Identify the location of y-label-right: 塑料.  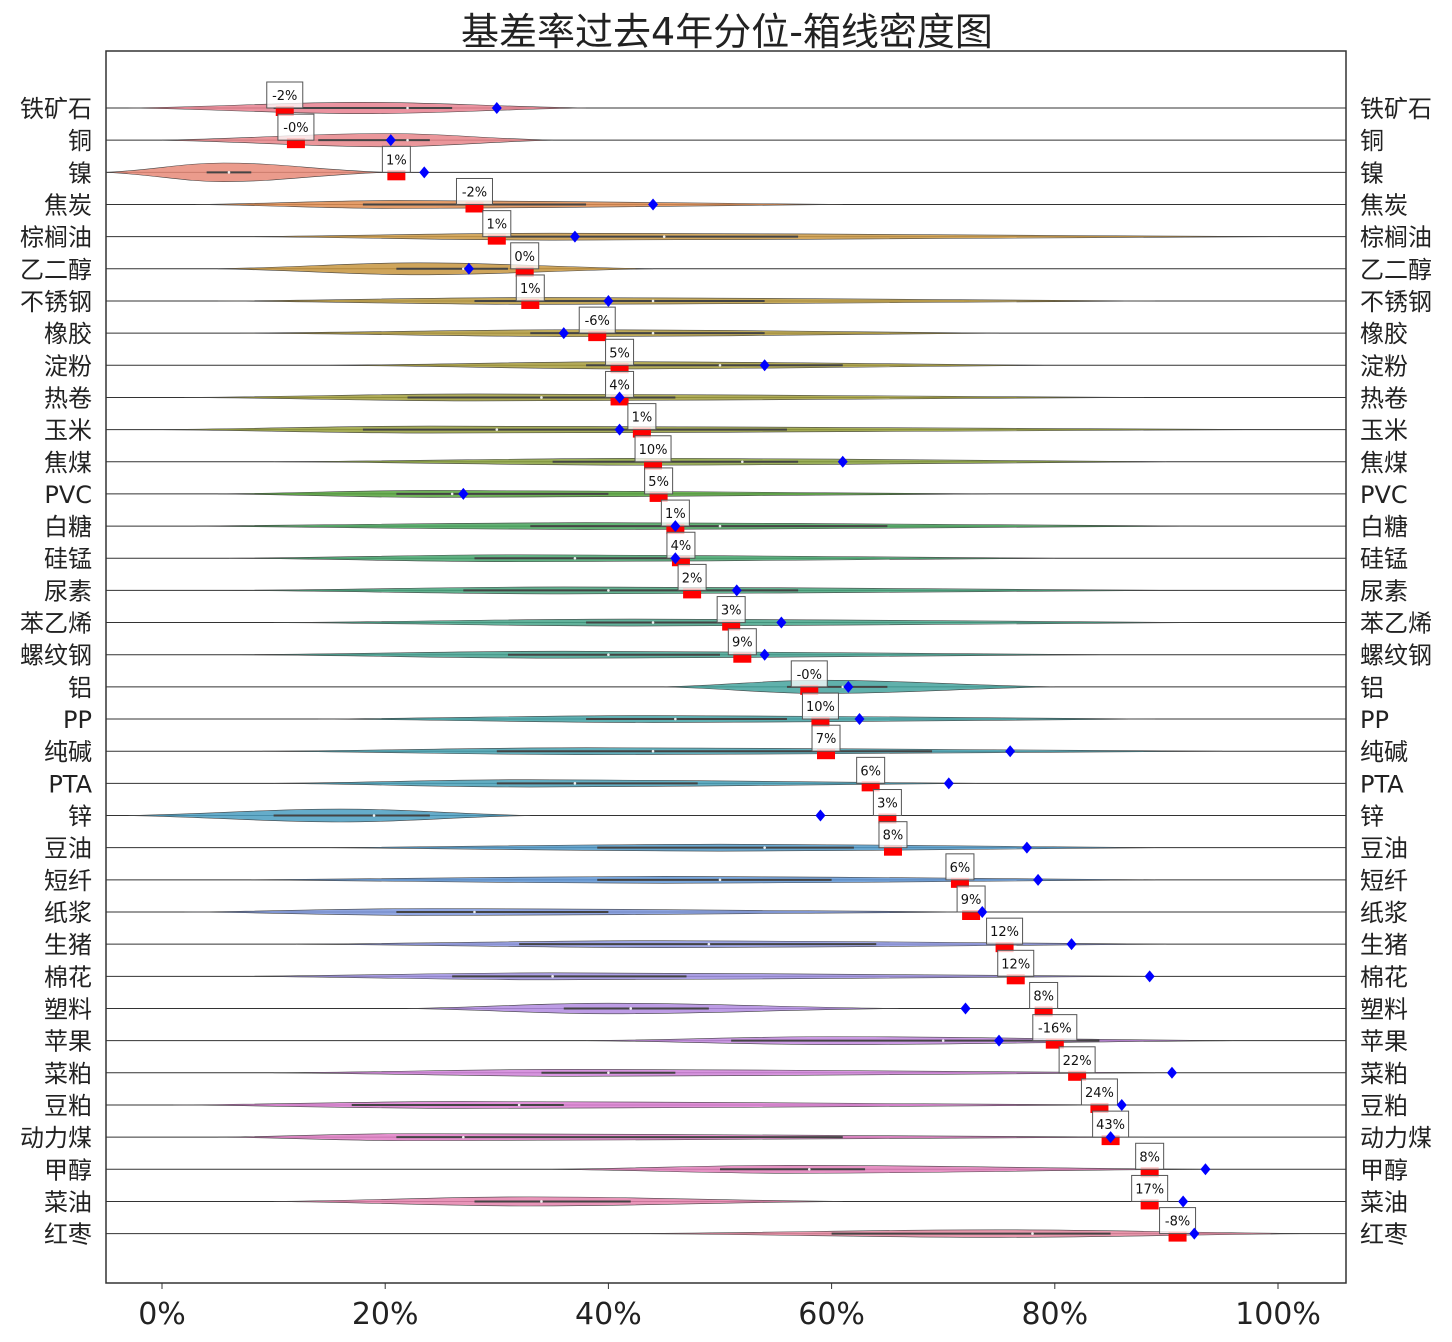
(1384, 1009).